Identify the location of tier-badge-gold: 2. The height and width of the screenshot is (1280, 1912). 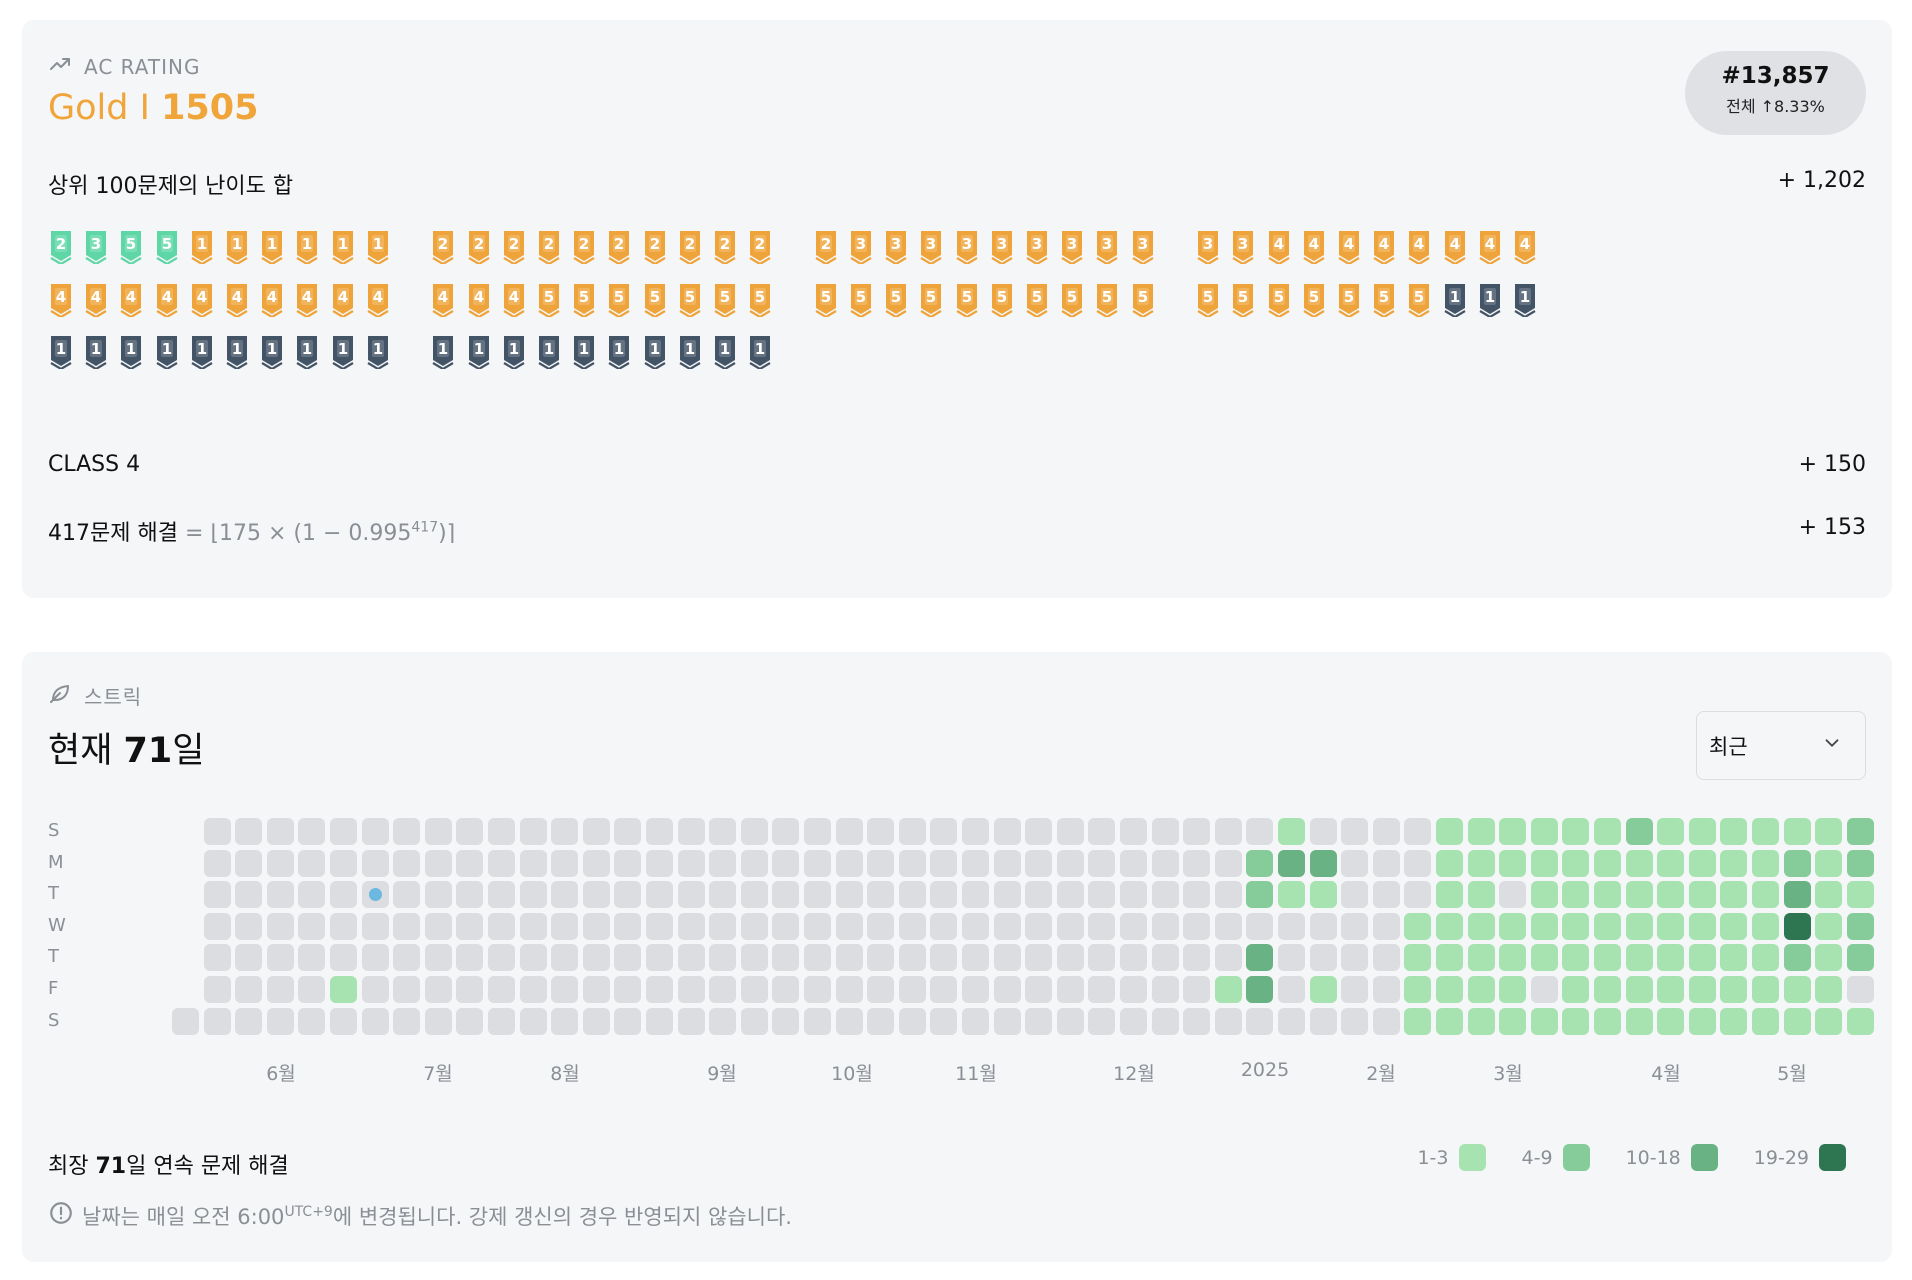
(760, 247).